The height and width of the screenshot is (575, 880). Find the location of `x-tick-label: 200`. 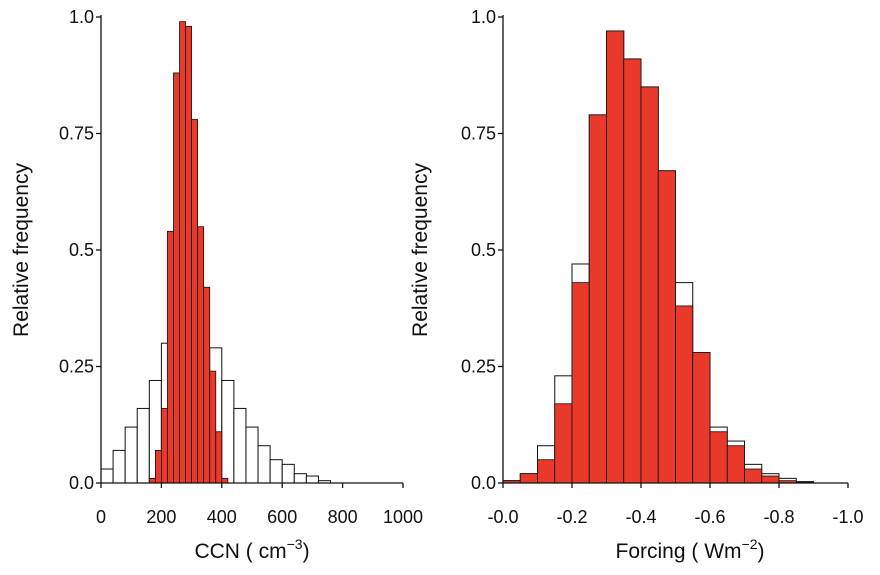

x-tick-label: 200 is located at coordinates (161, 517).